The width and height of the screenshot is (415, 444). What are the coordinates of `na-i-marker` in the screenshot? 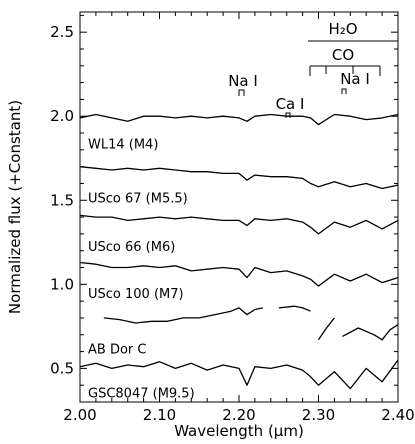 It's located at (241, 92).